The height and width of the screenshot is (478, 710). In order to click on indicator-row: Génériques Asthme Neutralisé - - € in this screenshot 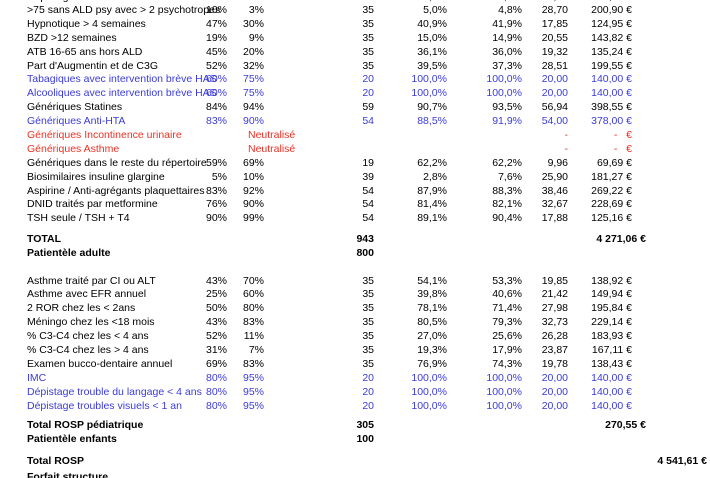, I will do `click(355, 150)`.